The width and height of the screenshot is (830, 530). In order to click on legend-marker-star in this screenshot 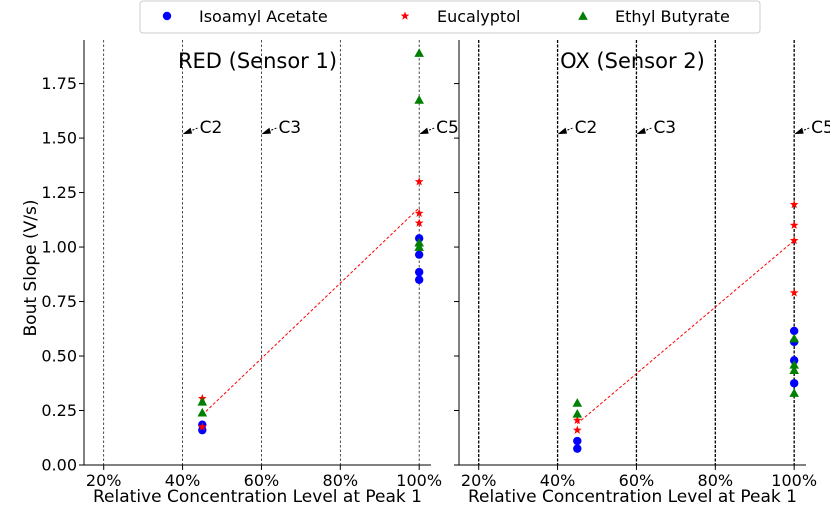, I will do `click(405, 15)`.